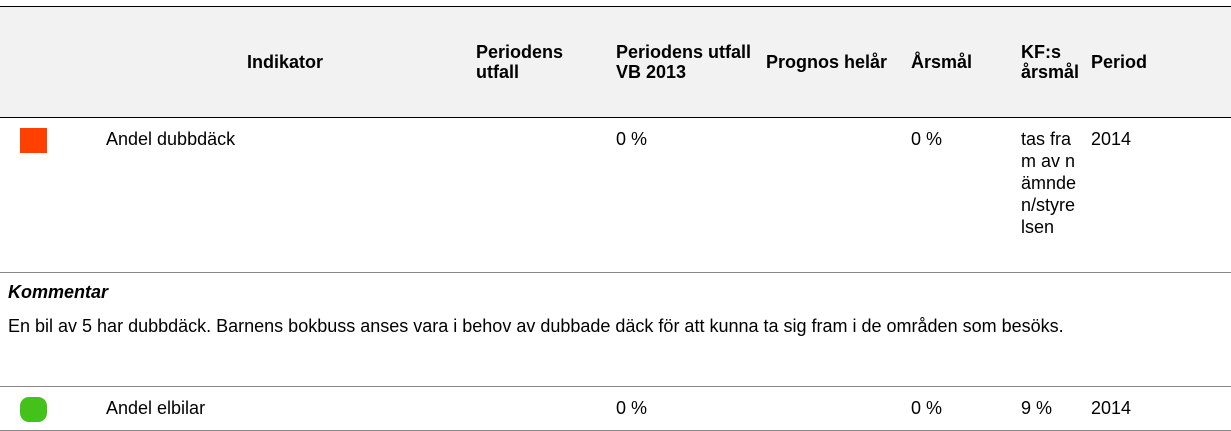  Describe the element at coordinates (832, 62) in the screenshot. I see `header-cell: Prognos helår` at that location.